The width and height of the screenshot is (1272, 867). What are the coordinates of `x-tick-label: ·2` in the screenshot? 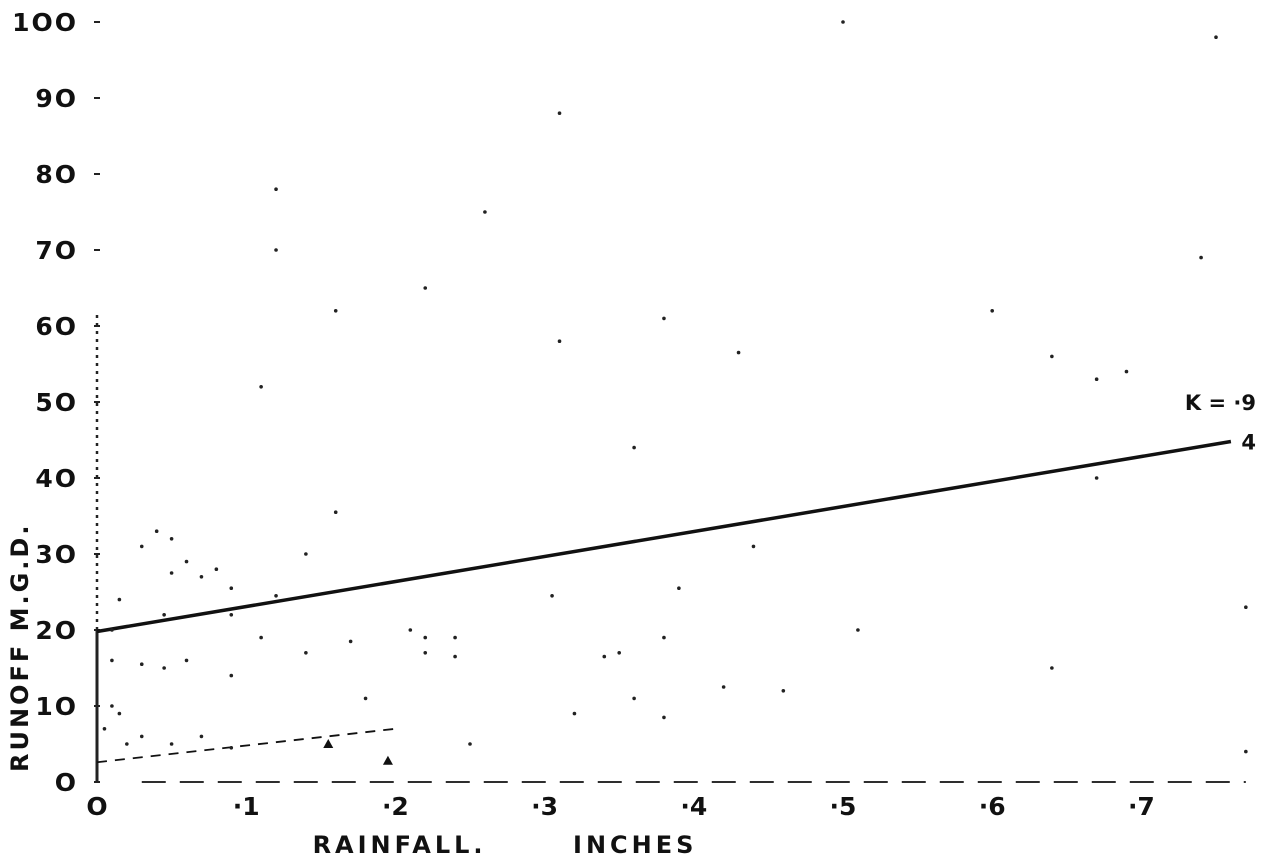 It's located at (395, 806).